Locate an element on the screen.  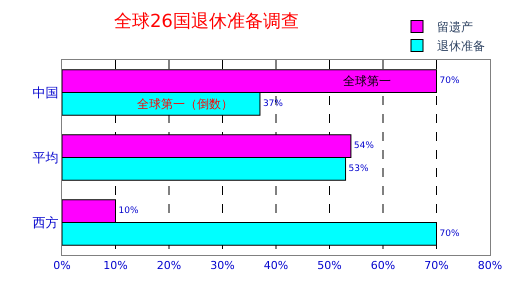
annotation: 全球第一（倒数） is located at coordinates (185, 104).